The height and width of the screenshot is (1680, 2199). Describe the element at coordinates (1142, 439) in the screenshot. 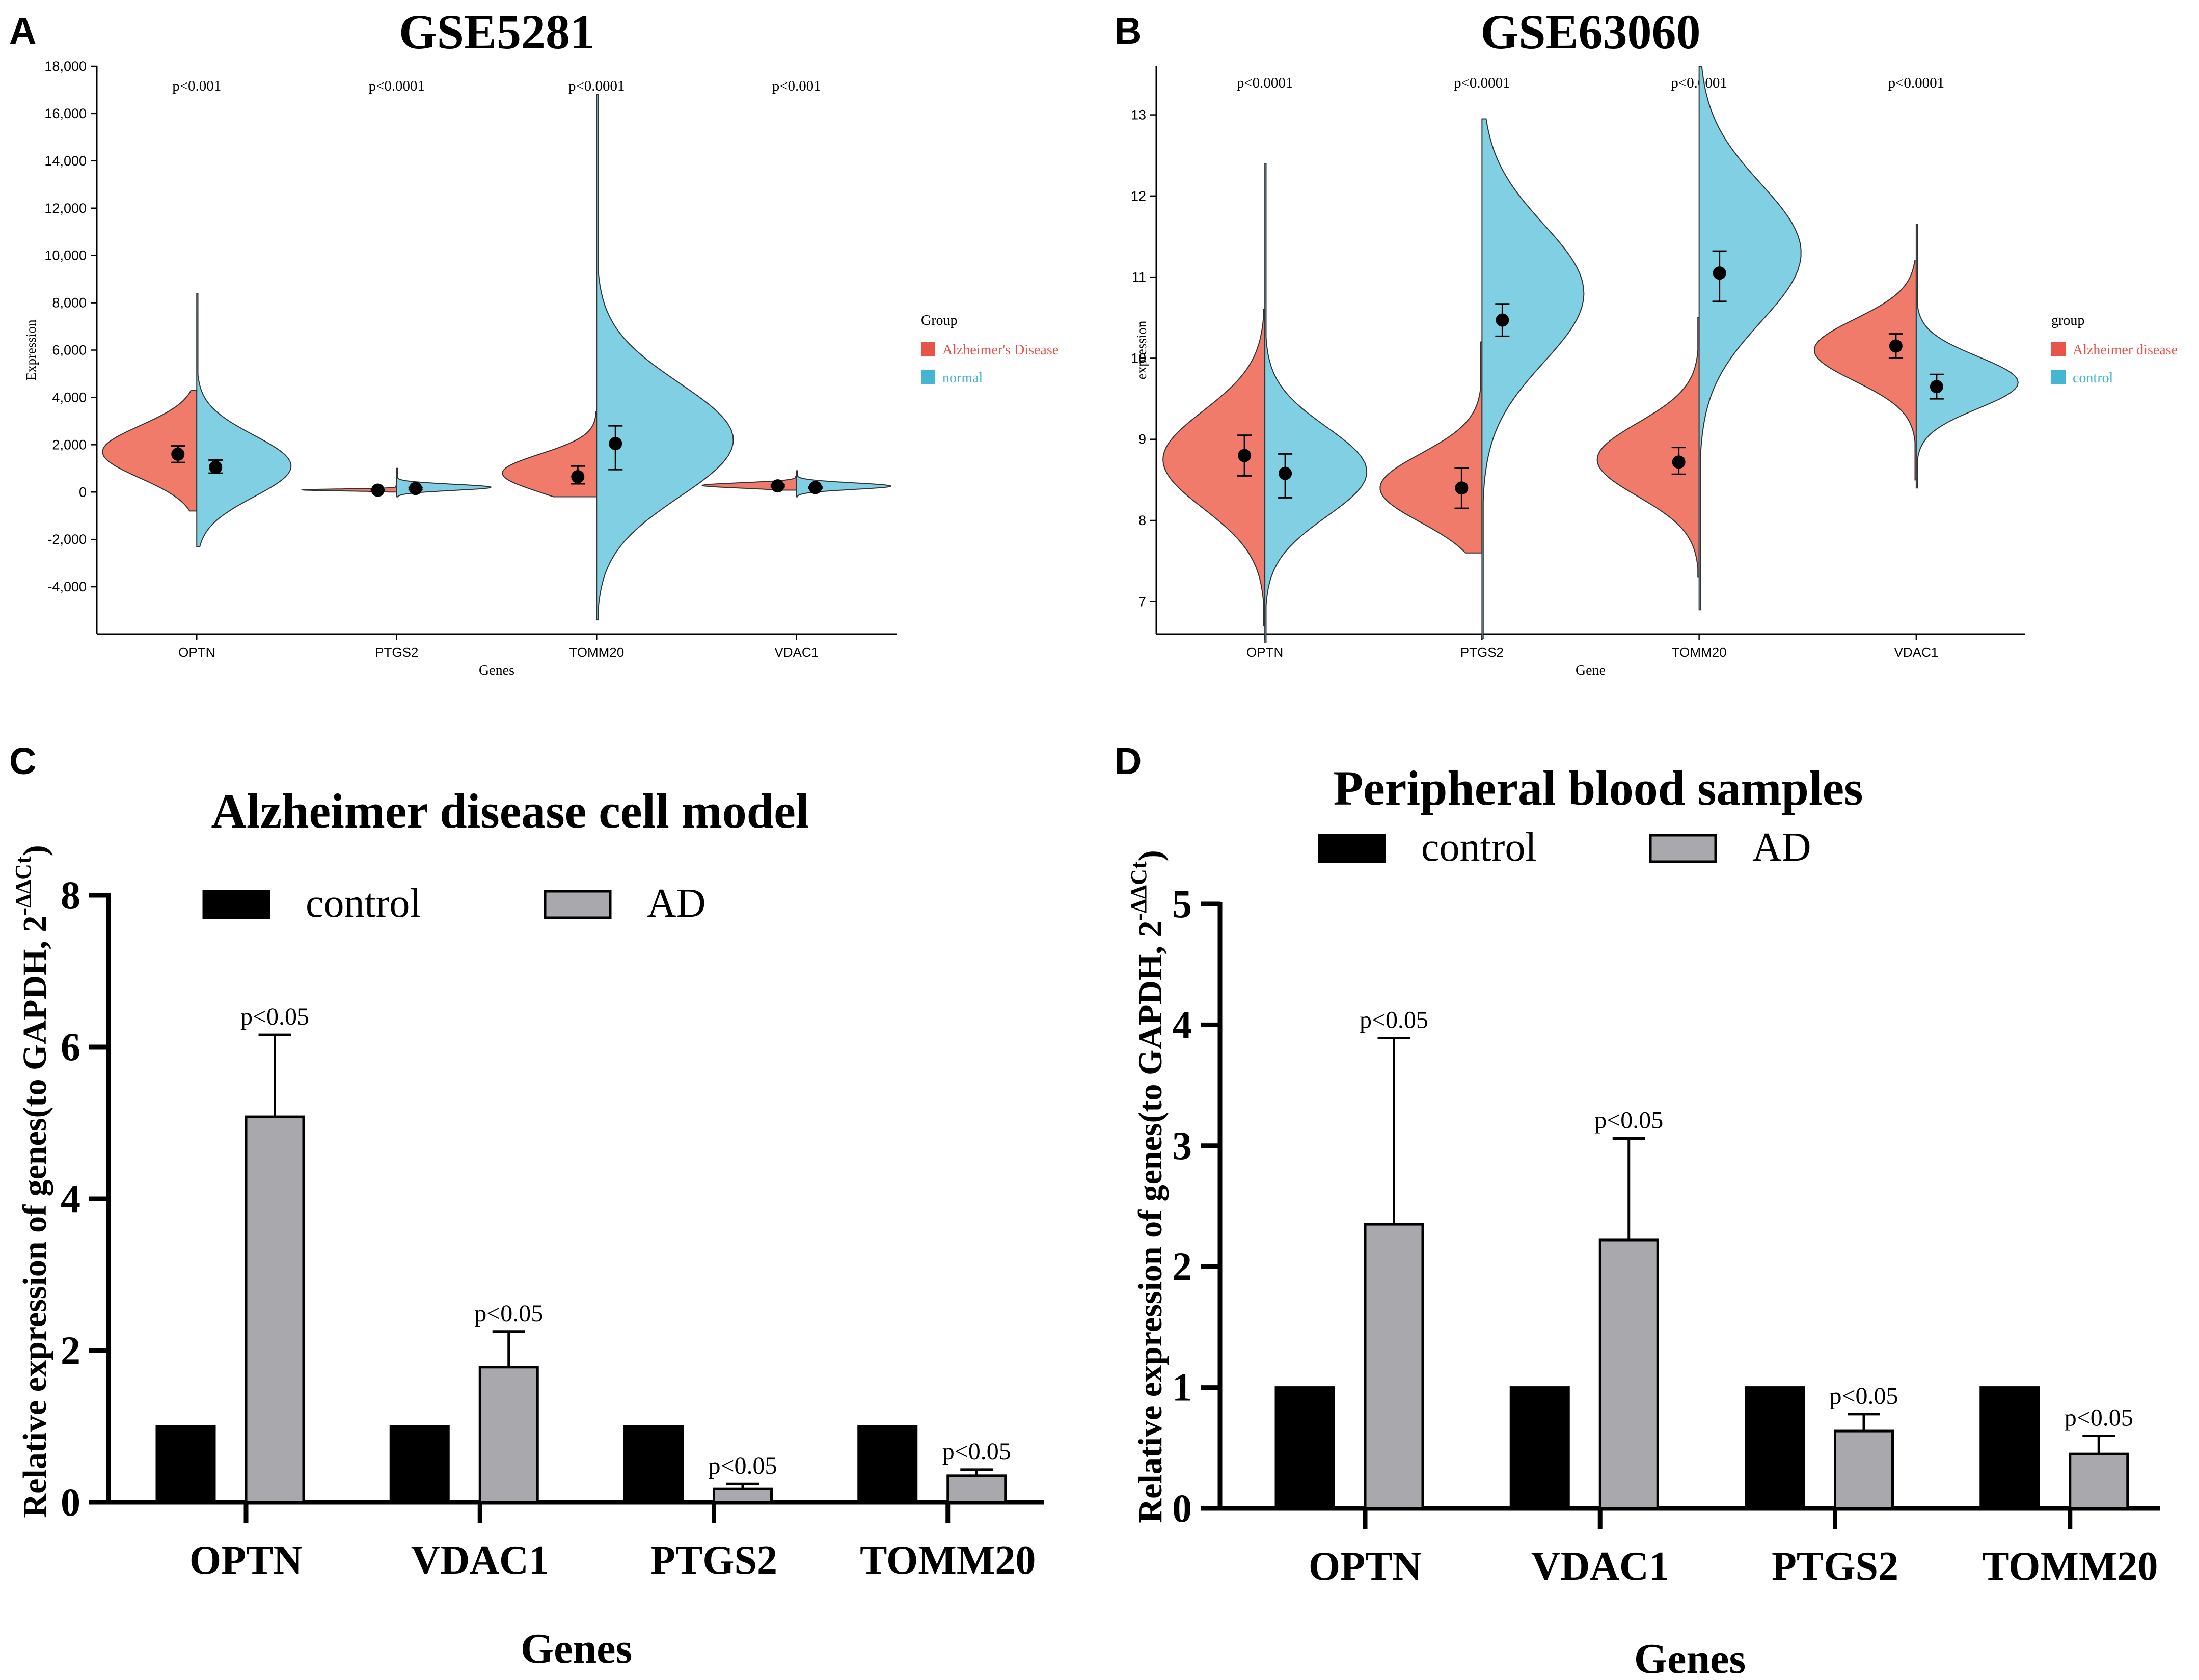

I see `y-tick-label: 9` at that location.